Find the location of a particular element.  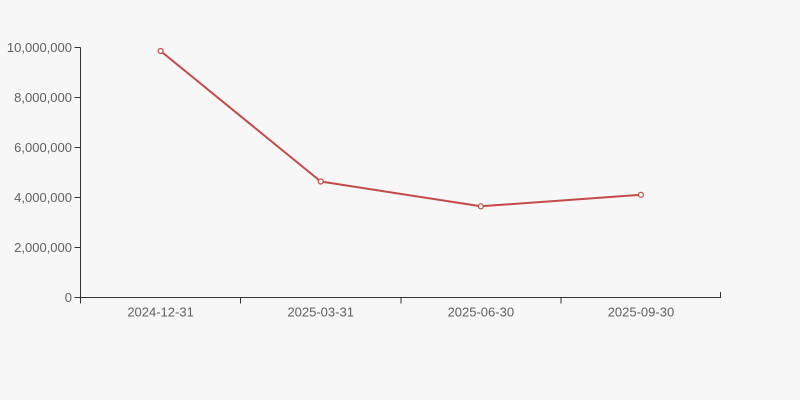

y-axis-tick-label: 0 is located at coordinates (68, 297).